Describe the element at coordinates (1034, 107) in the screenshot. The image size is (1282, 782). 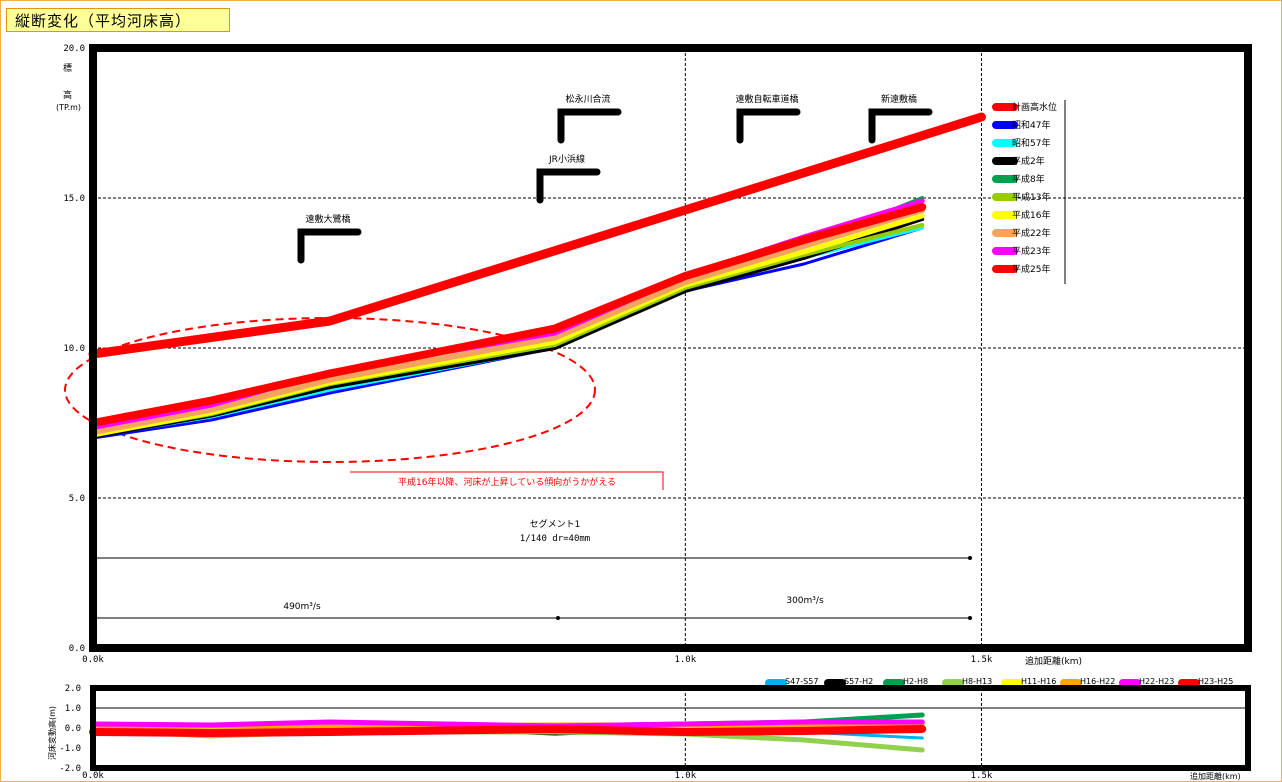
I see `legend-label: 計画高水位` at that location.